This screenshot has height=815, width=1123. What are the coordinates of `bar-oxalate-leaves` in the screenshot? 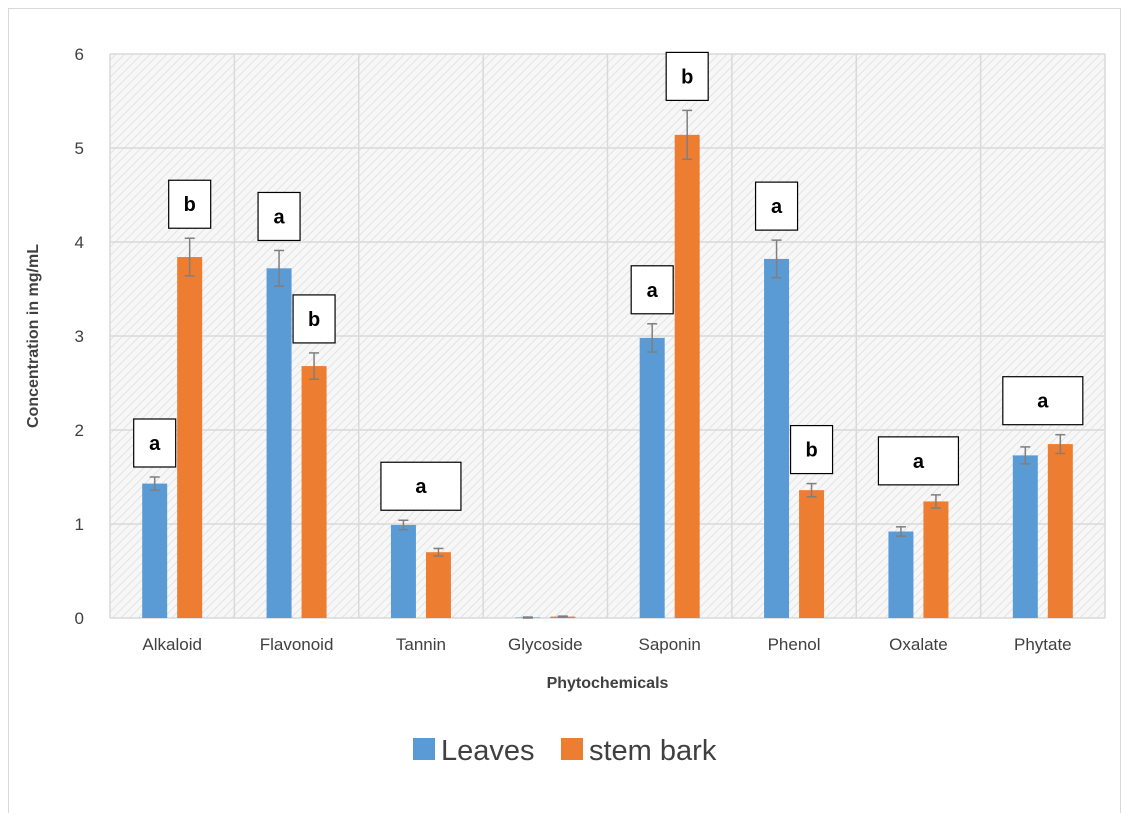 It's located at (901, 574).